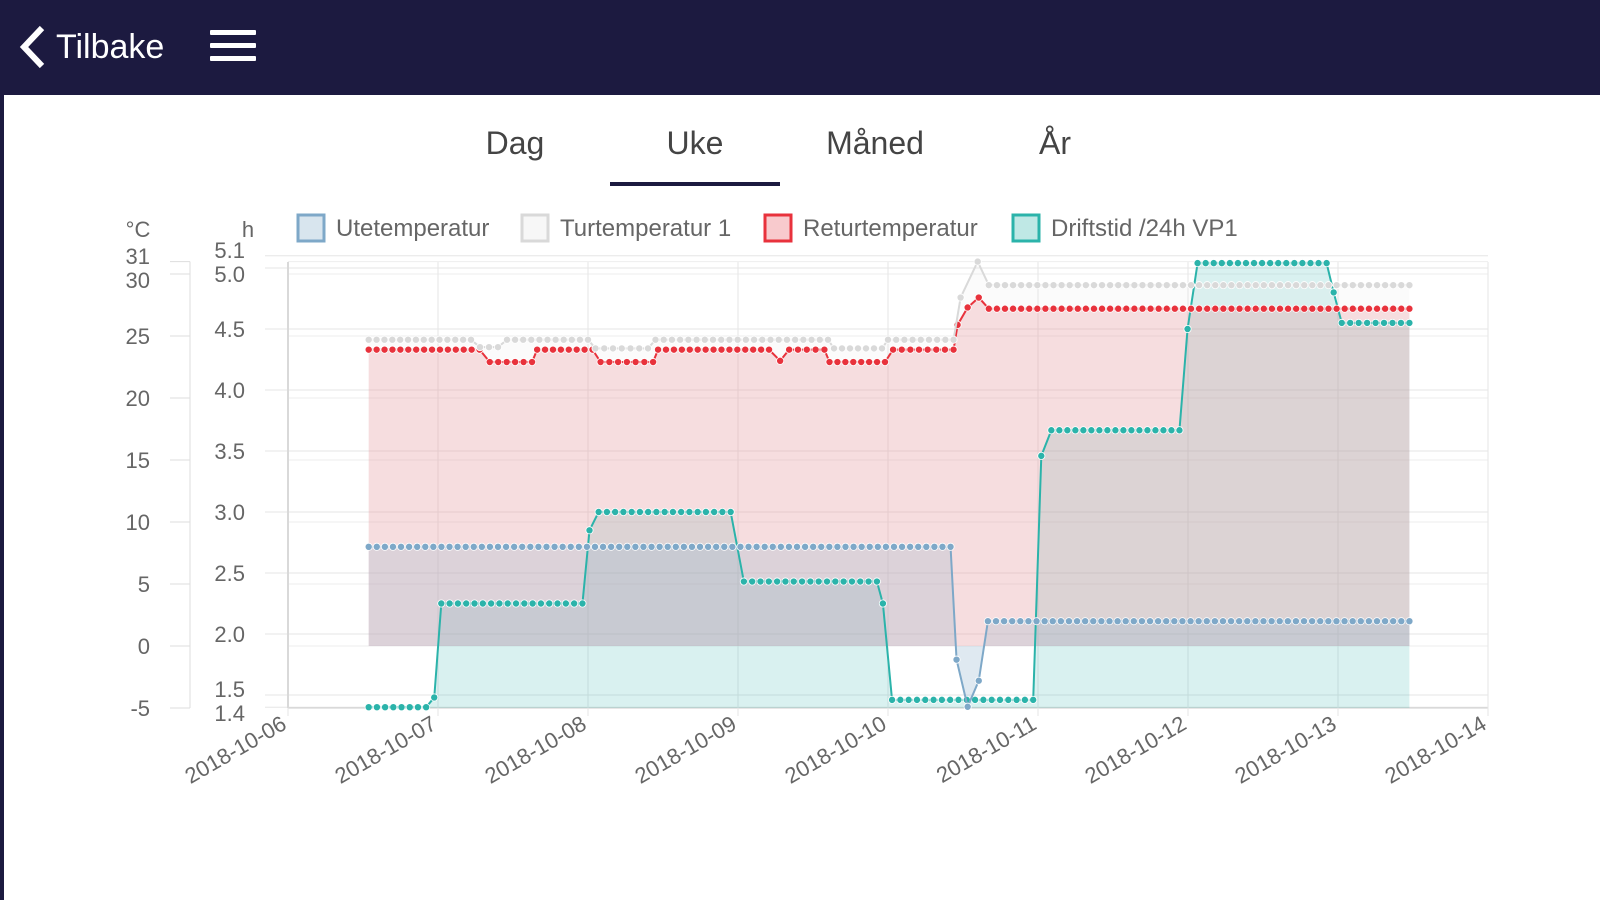 Image resolution: width=1600 pixels, height=900 pixels. What do you see at coordinates (645, 228) in the screenshot?
I see `legend-label: Turtemperatur 1` at bounding box center [645, 228].